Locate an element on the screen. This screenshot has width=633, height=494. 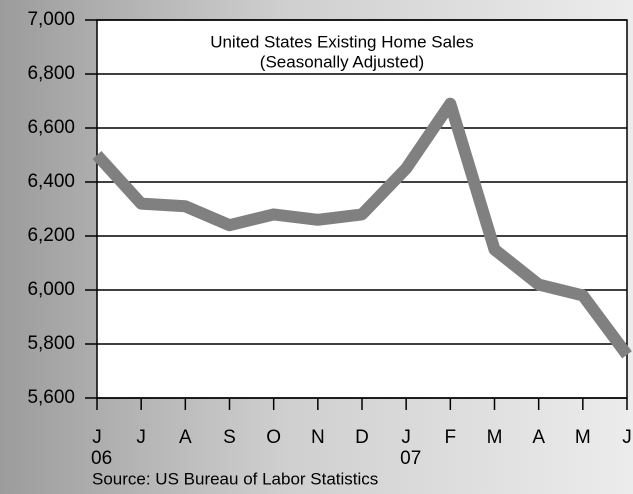
x-tick-label: F is located at coordinates (451, 437).